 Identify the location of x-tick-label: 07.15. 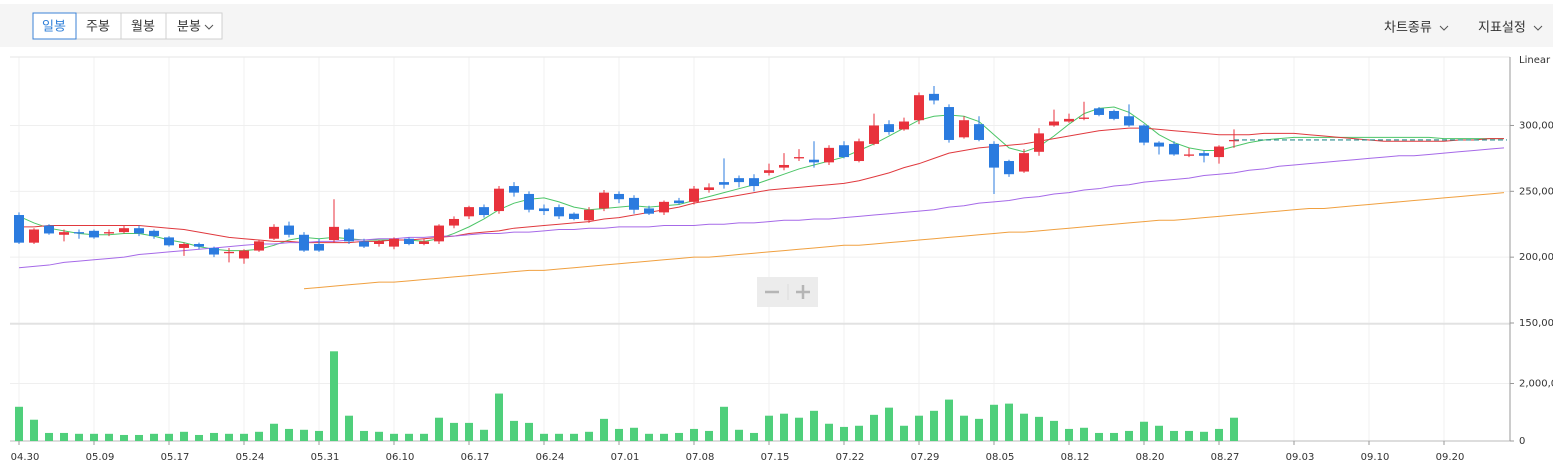
(775, 457).